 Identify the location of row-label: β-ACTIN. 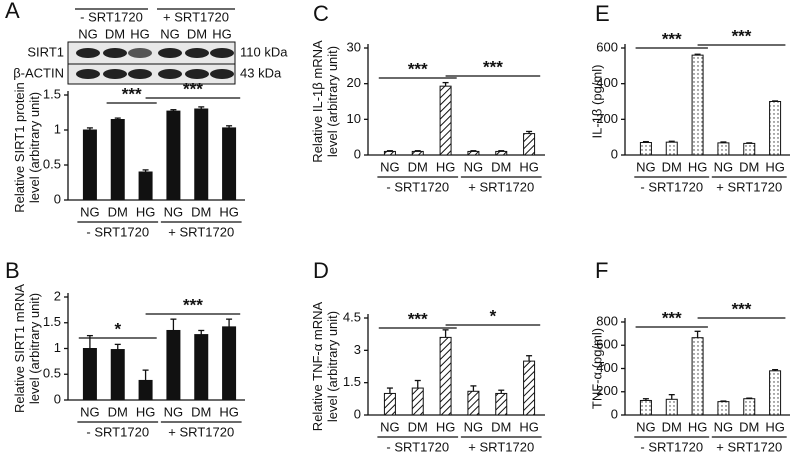
(38, 72).